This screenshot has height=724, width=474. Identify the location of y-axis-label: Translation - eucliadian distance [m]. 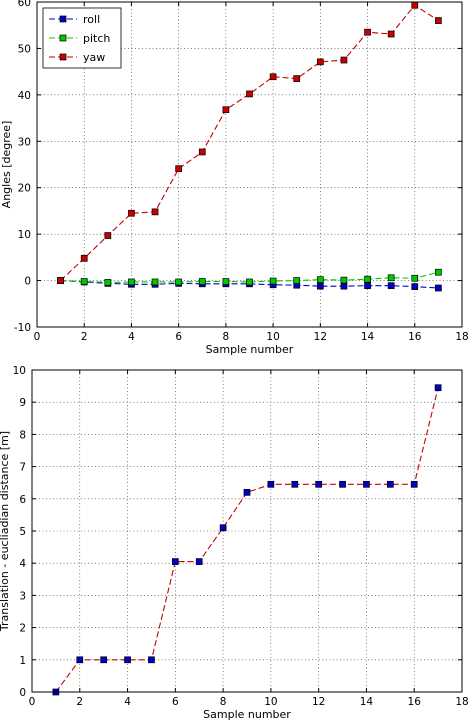
(5, 531).